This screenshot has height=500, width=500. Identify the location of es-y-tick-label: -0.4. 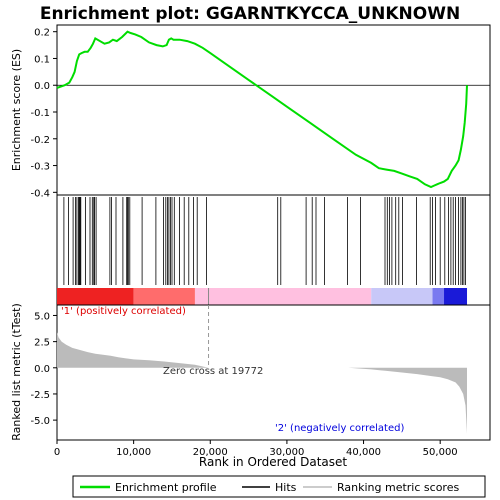
(40, 193).